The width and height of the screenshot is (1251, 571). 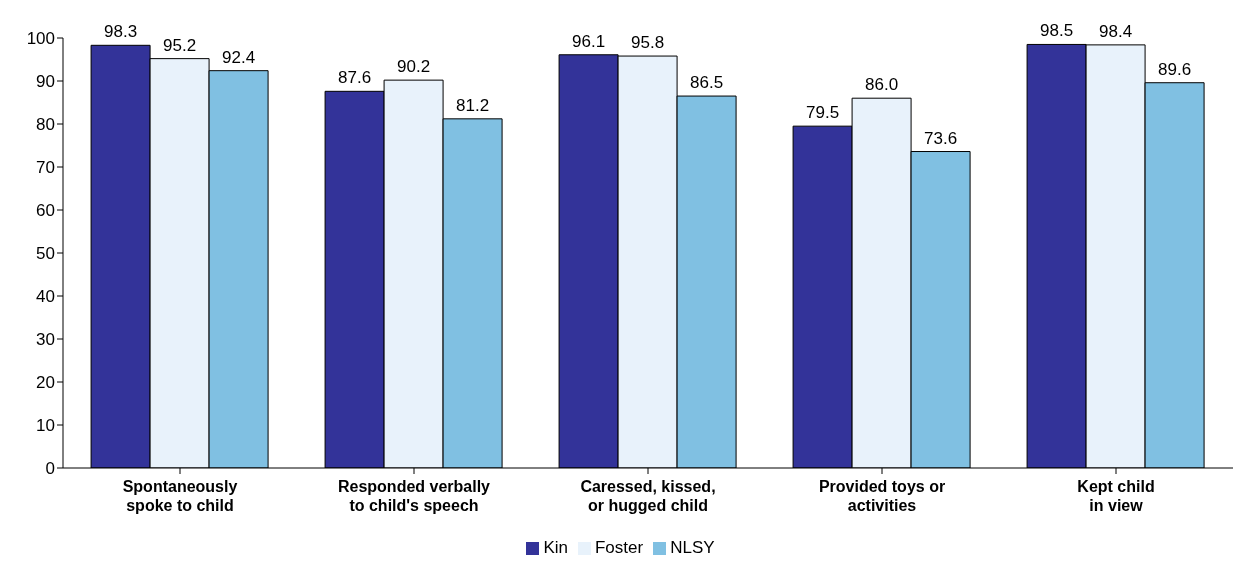 What do you see at coordinates (414, 67) in the screenshot?
I see `data-label: 90.2` at bounding box center [414, 67].